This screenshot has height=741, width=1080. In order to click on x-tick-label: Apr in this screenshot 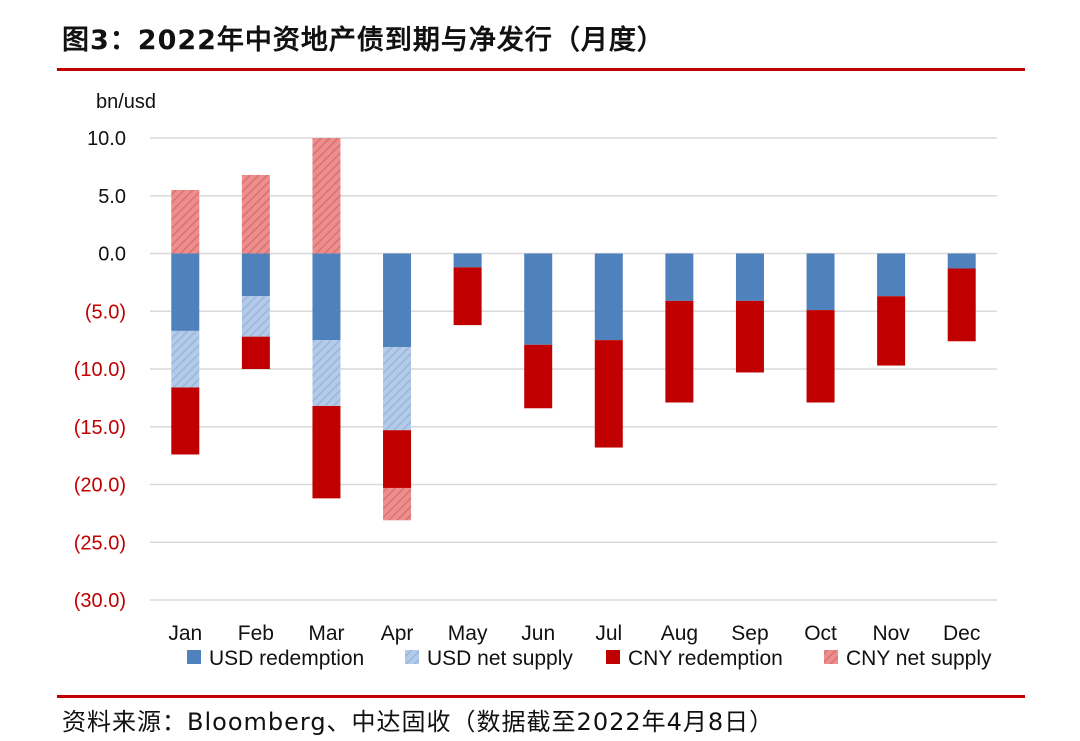, I will do `click(397, 633)`.